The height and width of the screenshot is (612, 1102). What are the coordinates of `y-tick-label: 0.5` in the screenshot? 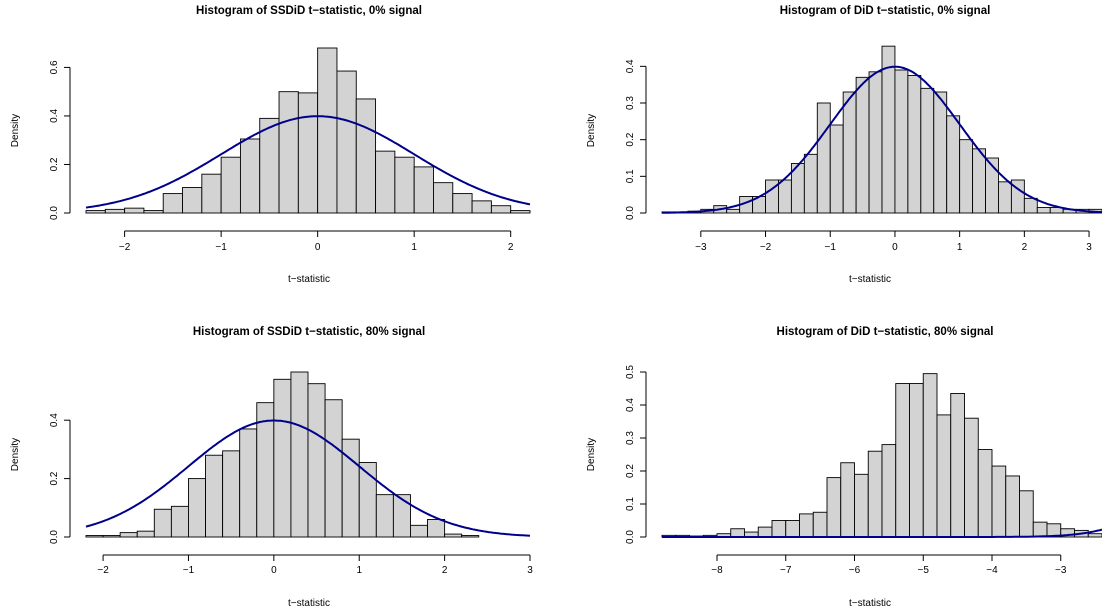 It's located at (630, 372).